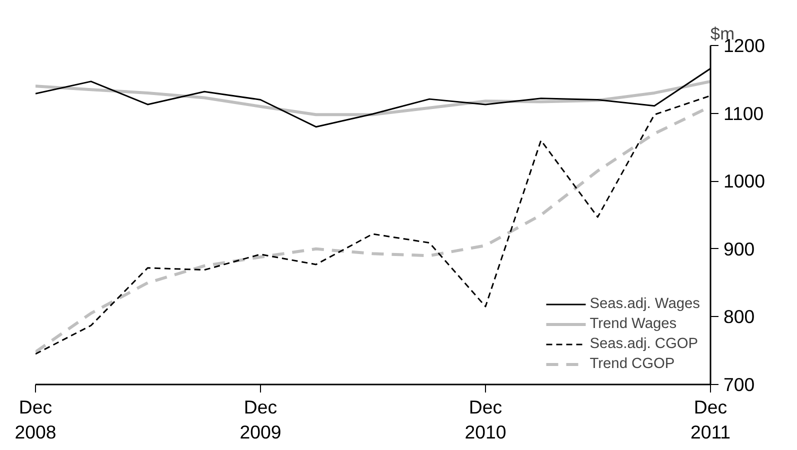 This screenshot has height=450, width=797. Describe the element at coordinates (485, 419) in the screenshot. I see `x-tick-label: Dec 2010` at that location.